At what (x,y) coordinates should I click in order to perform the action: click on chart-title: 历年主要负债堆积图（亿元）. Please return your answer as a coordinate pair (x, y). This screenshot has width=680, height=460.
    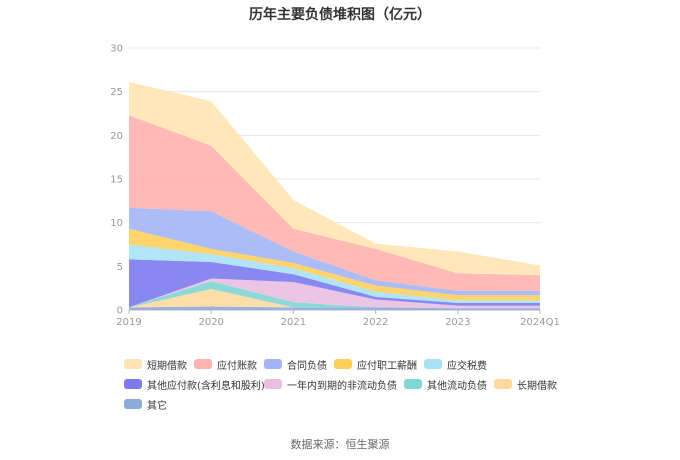
    Looking at the image, I should click on (340, 15).